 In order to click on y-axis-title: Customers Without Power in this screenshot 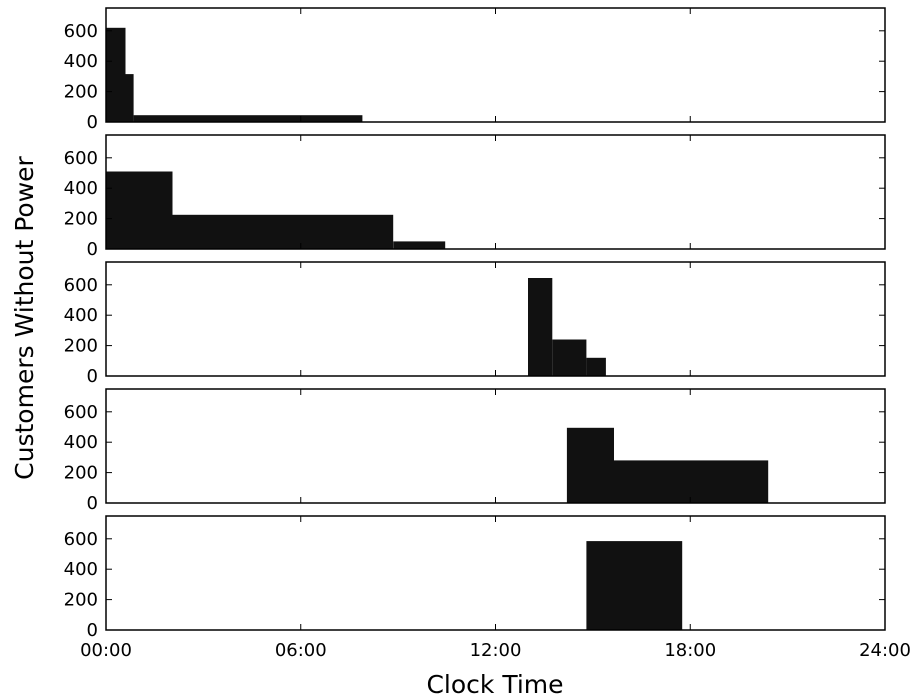, I will do `click(24, 317)`.